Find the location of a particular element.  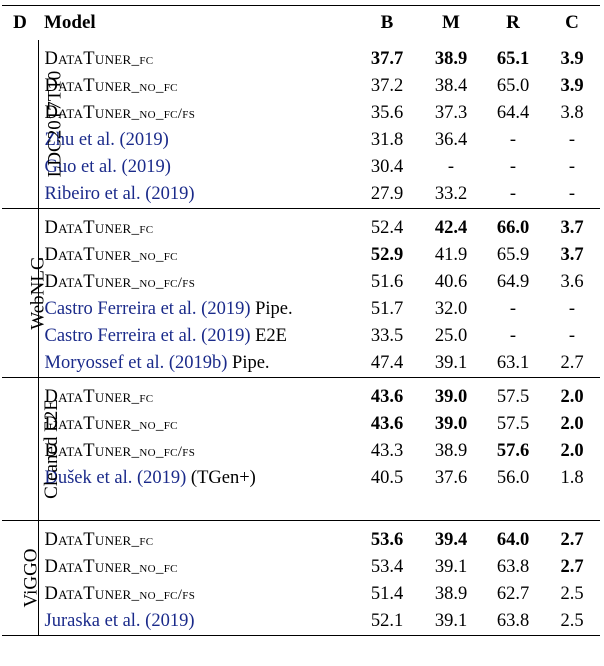

citation-link: Ribeiro et al. (2019) is located at coordinates (119, 193).